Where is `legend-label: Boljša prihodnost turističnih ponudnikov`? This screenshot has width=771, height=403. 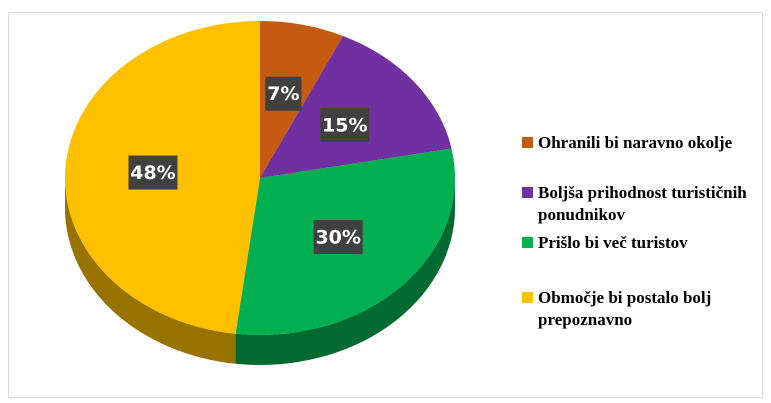 legend-label: Boljša prihodnost turističnih ponudnikov is located at coordinates (642, 203).